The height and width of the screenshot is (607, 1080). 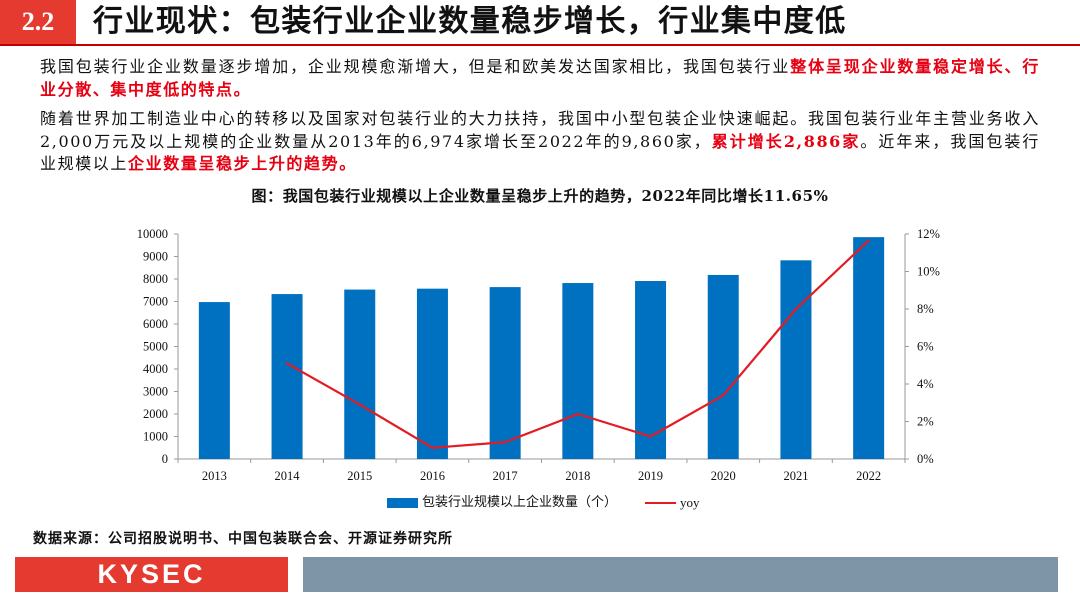 What do you see at coordinates (243, 539) in the screenshot?
I see `data-source-note: 数据来源：公司招股说明书、中国包装联合会、开源证券研究所` at bounding box center [243, 539].